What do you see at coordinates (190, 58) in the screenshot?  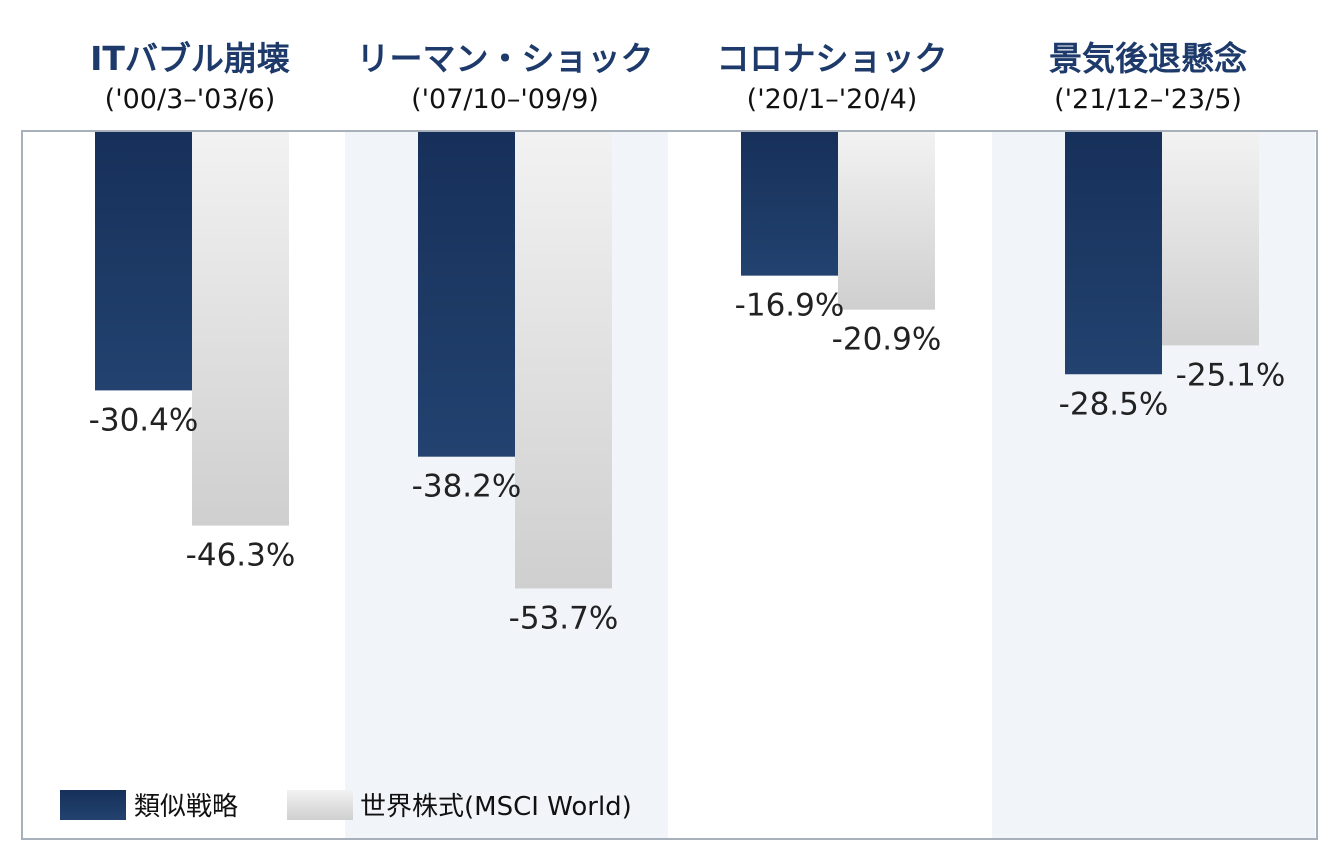 I see `category-title-1: ITバブル崩壊` at bounding box center [190, 58].